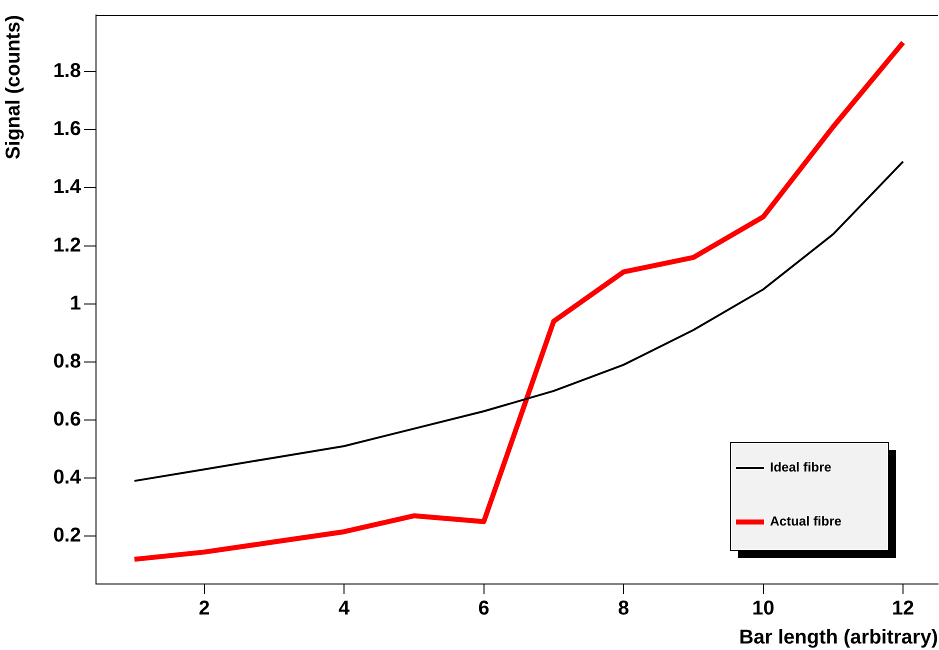 The height and width of the screenshot is (650, 939). Describe the element at coordinates (801, 467) in the screenshot. I see `legend-label: Ideal fibre` at that location.